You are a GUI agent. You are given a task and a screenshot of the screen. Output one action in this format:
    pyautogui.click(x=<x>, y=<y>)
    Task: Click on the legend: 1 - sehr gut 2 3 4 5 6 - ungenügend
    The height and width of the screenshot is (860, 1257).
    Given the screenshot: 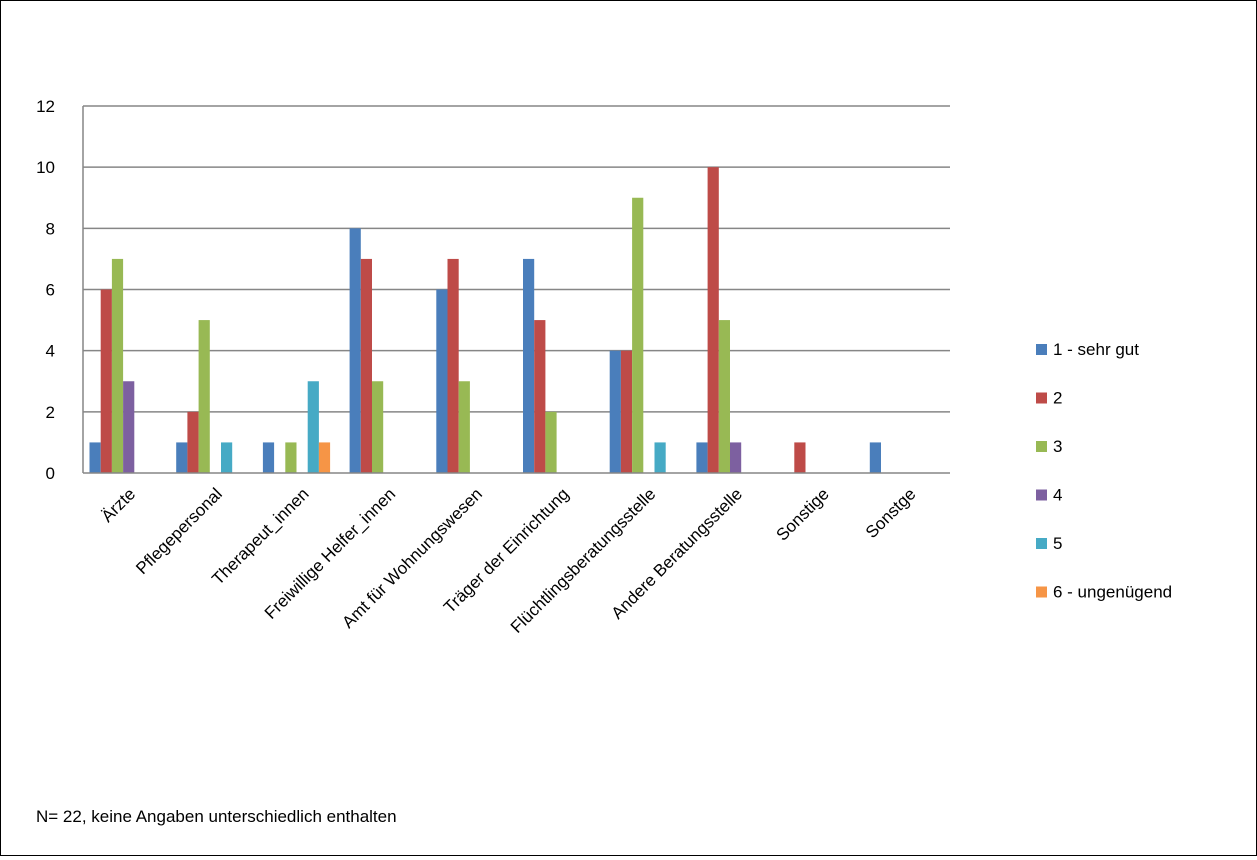 What is the action you would take?
    pyautogui.click(x=1104, y=471)
    